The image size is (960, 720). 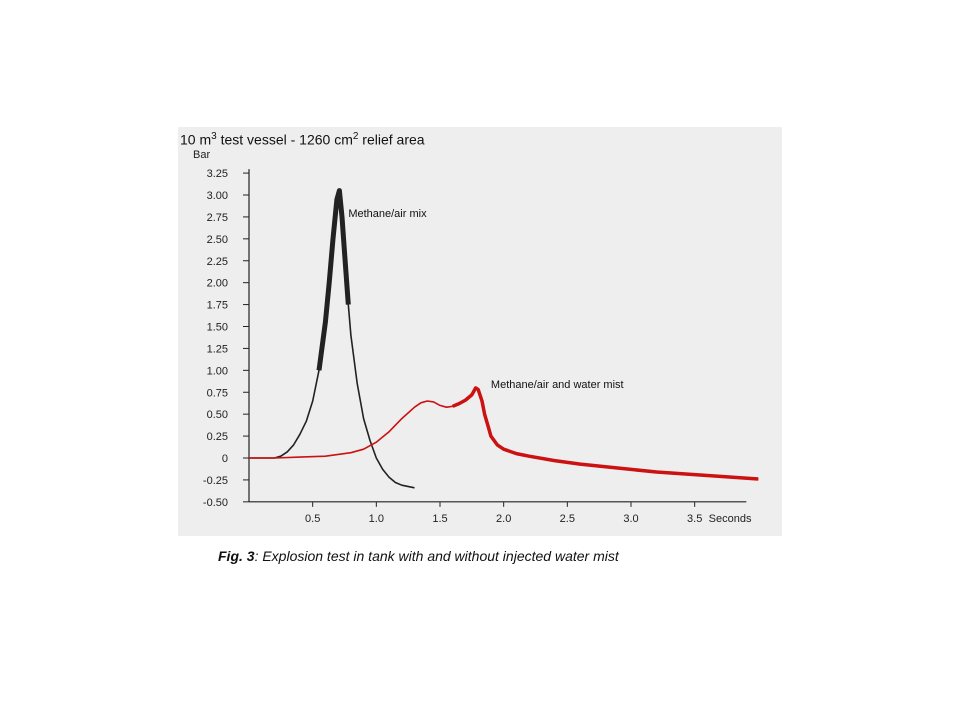 I want to click on x-tick-label: 3.5, so click(x=694, y=519).